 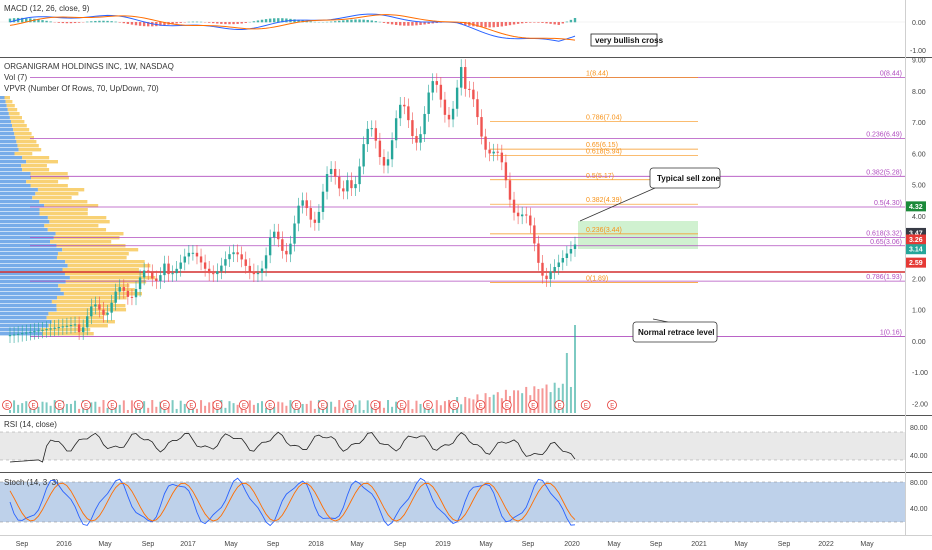 What do you see at coordinates (400, 544) in the screenshot?
I see `time-axis-label: Sep` at bounding box center [400, 544].